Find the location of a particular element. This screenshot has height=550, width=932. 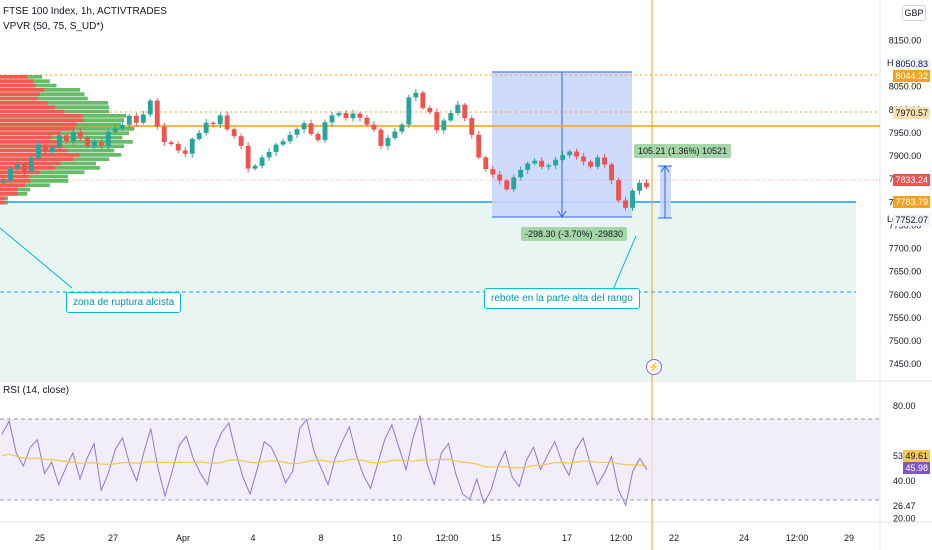

symbol-title: FTSE 100 Index, 1h, ACTIVTRADES is located at coordinates (85, 11).